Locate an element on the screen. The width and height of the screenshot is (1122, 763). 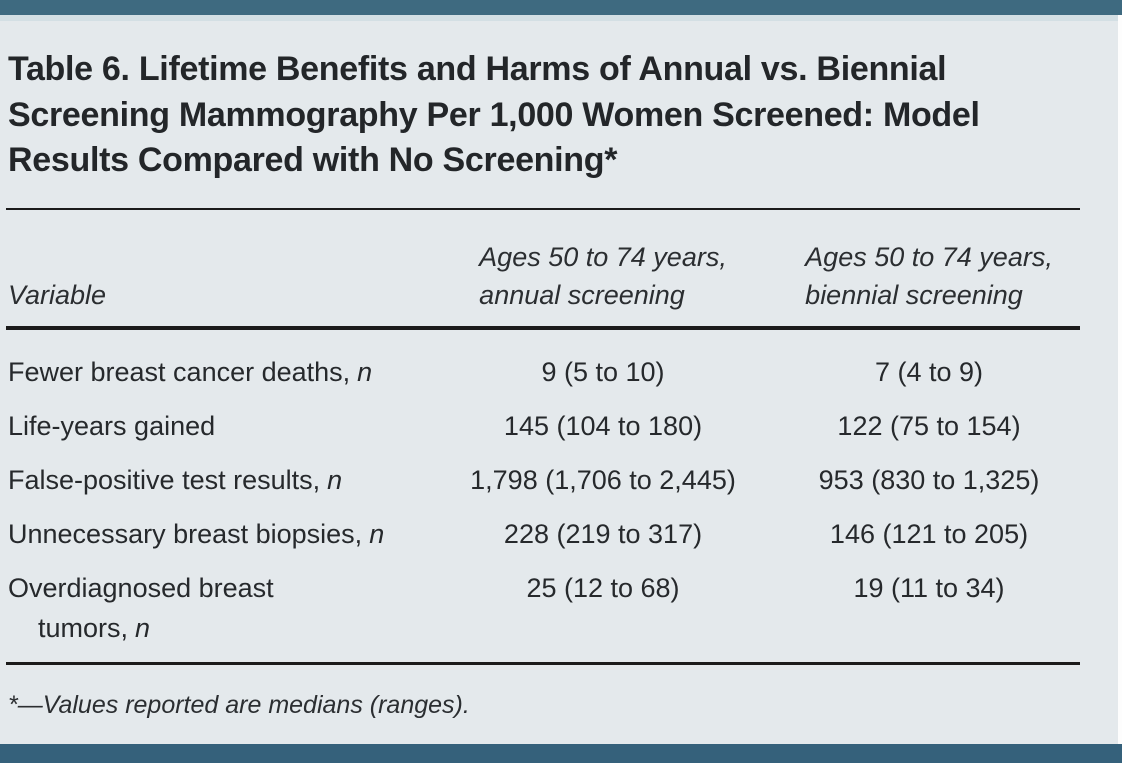
column-header-annual: Ages 50 to 74 years, annual screening is located at coordinates (603, 276).